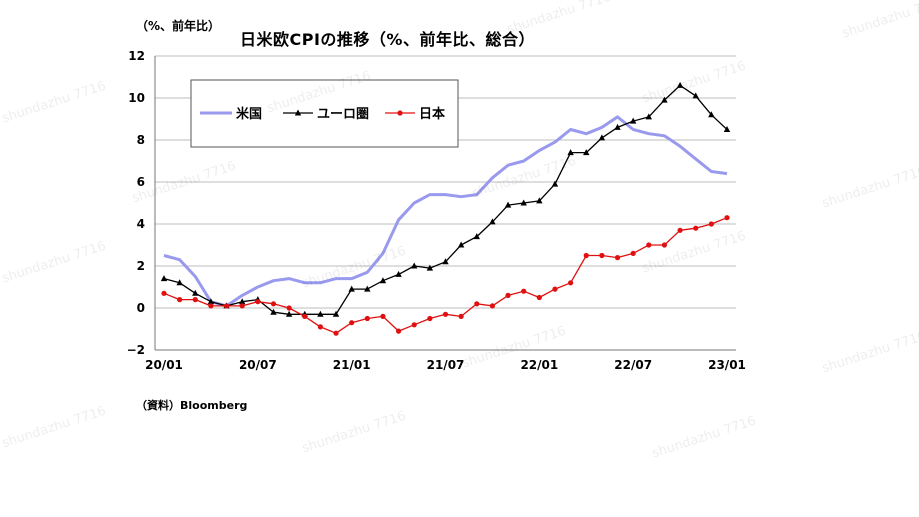 Image resolution: width=919 pixels, height=517 pixels. What do you see at coordinates (141, 140) in the screenshot?
I see `y-tick-label: 8` at bounding box center [141, 140].